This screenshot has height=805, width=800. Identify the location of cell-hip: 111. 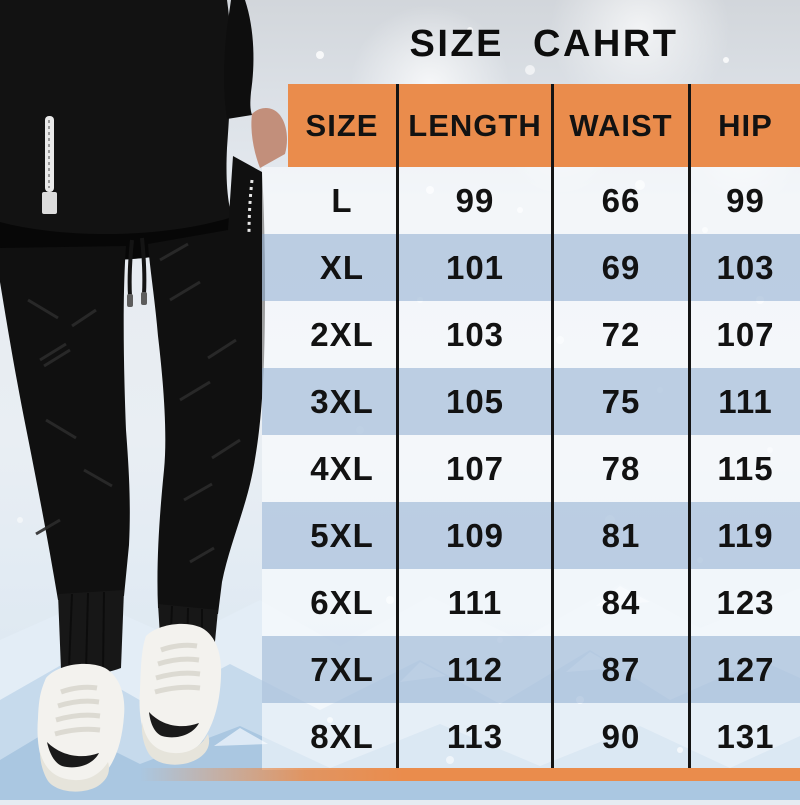
(744, 401).